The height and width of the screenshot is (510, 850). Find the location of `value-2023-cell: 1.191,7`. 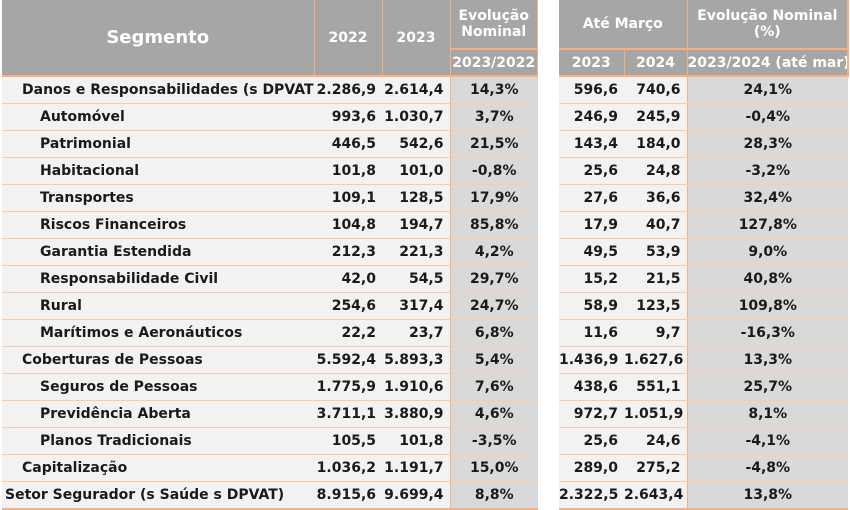

value-2023-cell: 1.191,7 is located at coordinates (416, 468).